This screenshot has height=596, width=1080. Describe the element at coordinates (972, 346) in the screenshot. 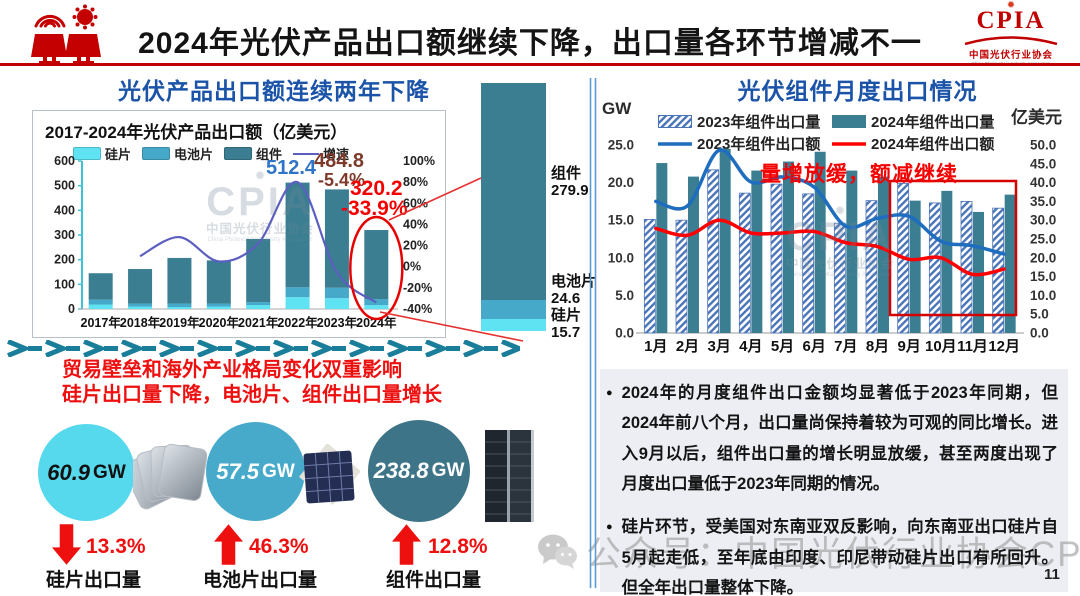

I see `svg-text: 11月` at that location.